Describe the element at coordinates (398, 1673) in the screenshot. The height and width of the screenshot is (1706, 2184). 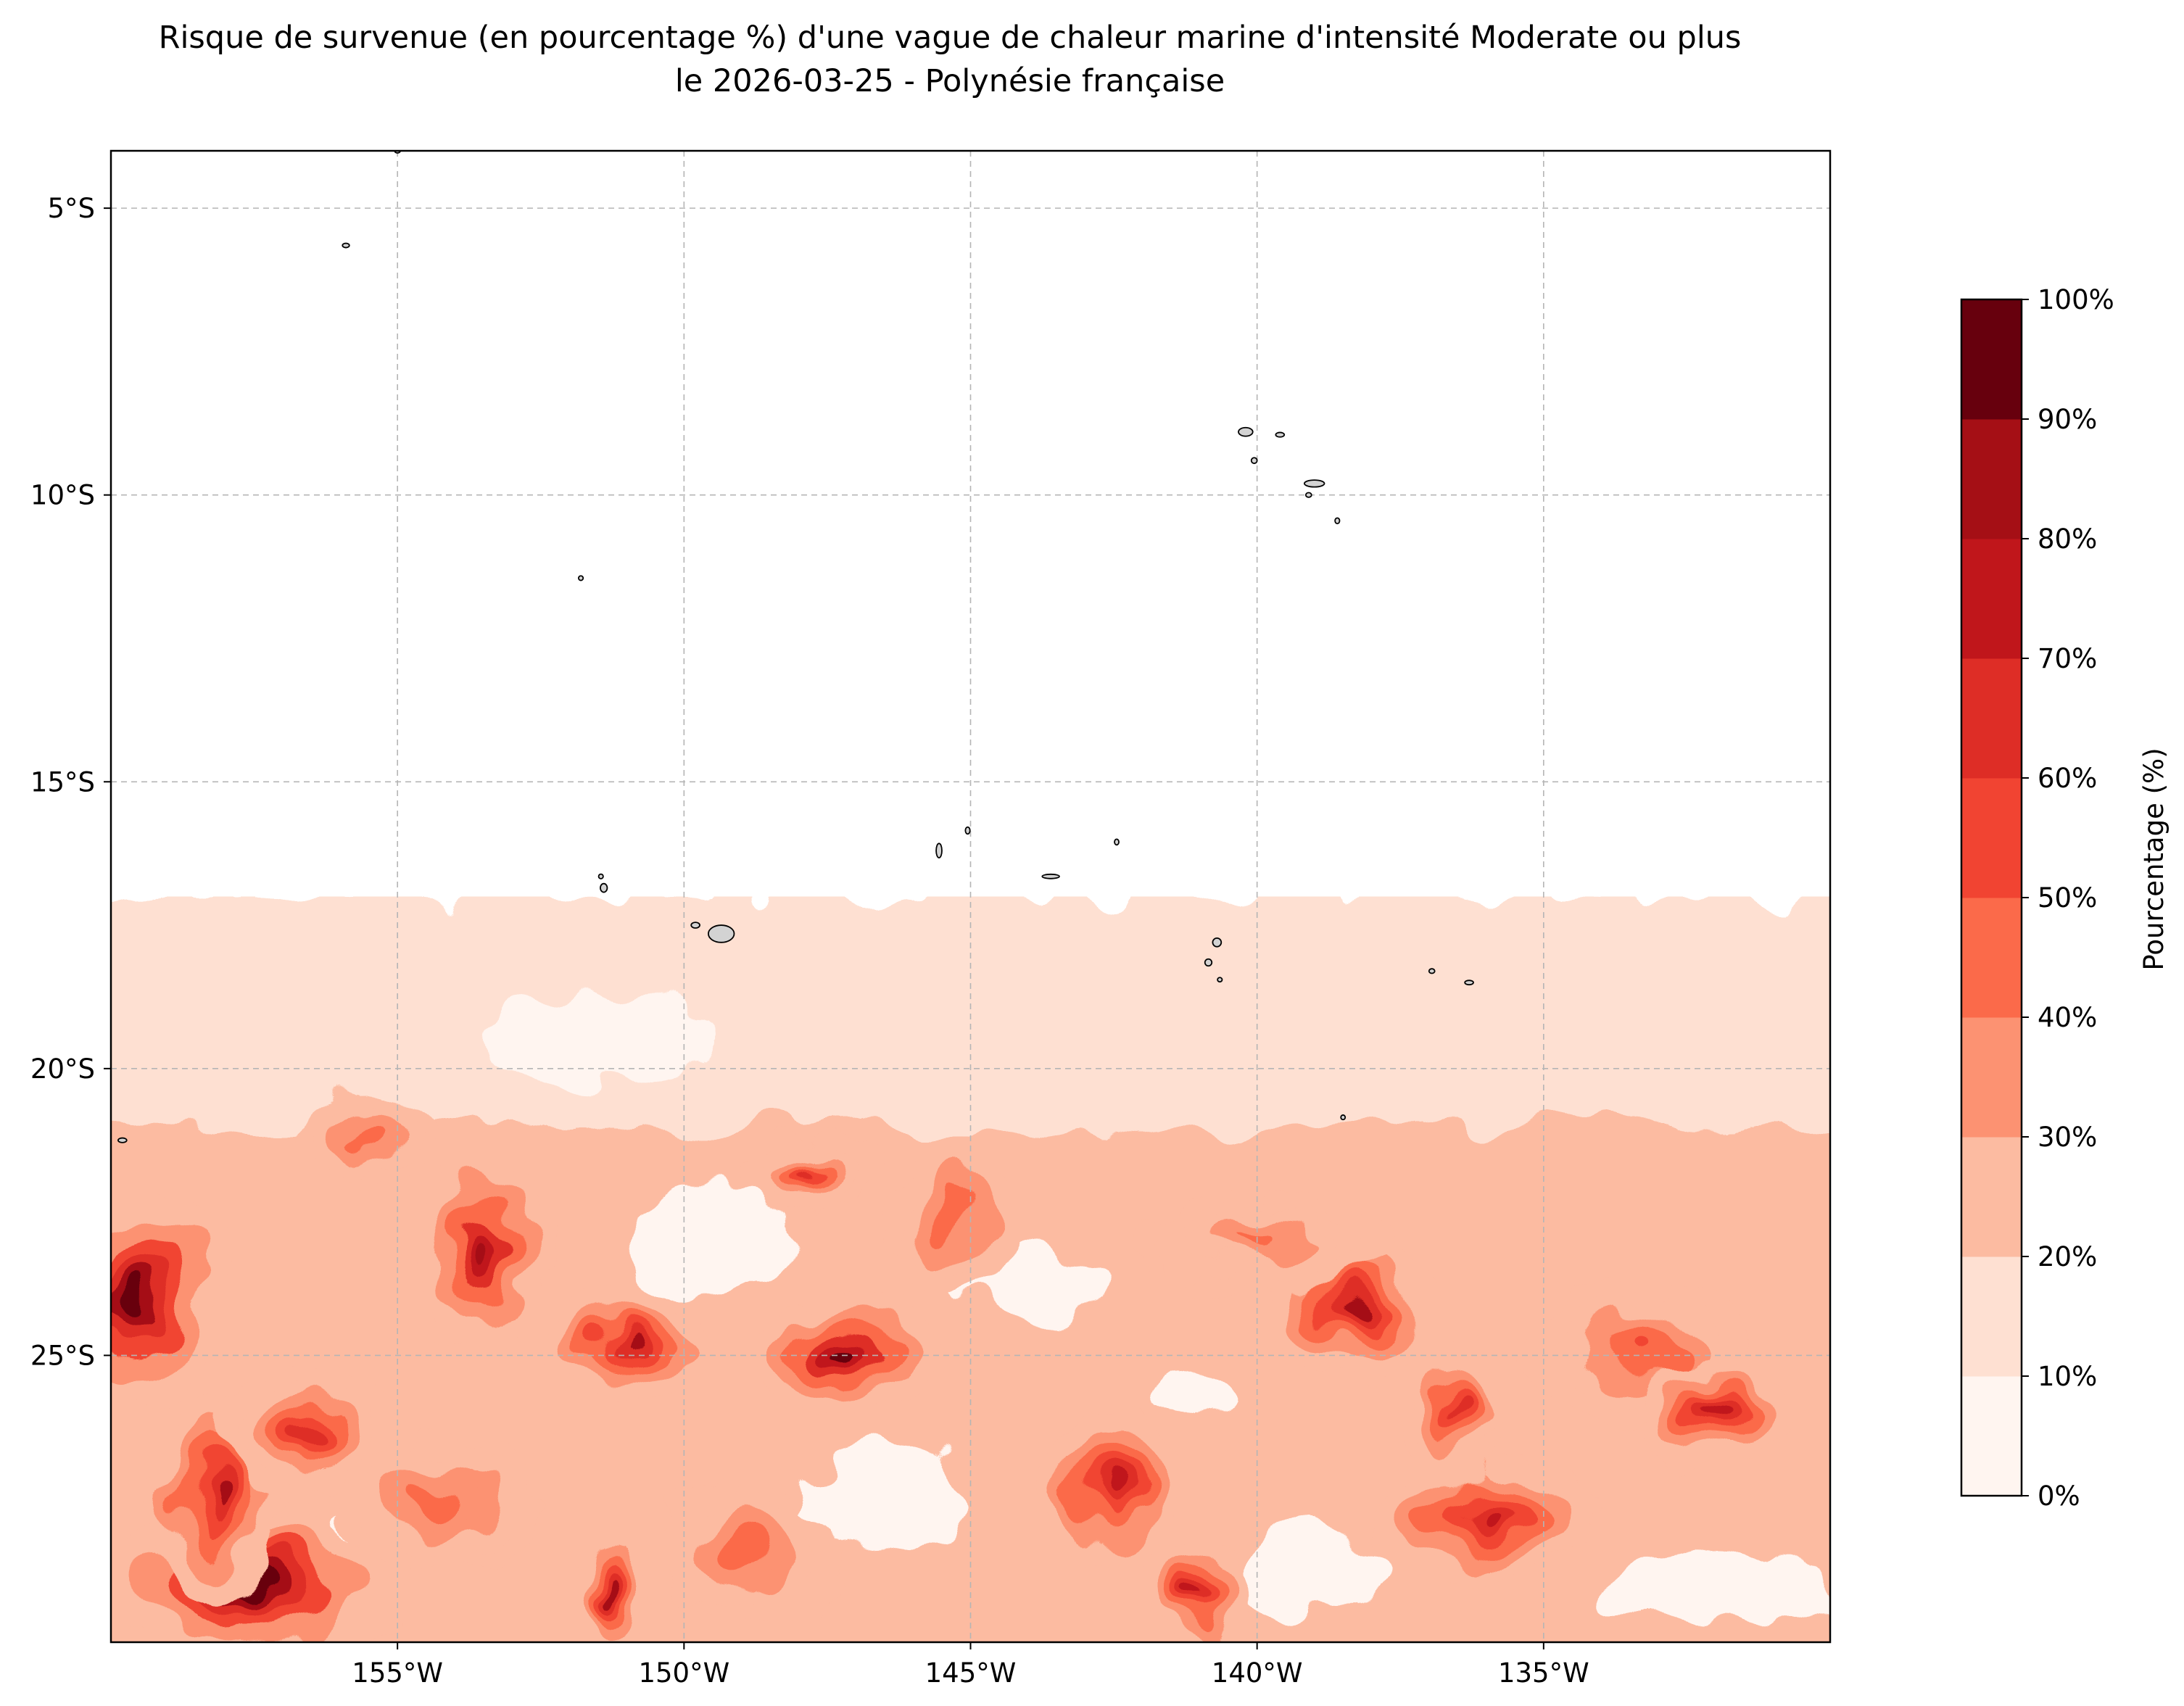
I see `x-tick-label-0: 155°W` at that location.